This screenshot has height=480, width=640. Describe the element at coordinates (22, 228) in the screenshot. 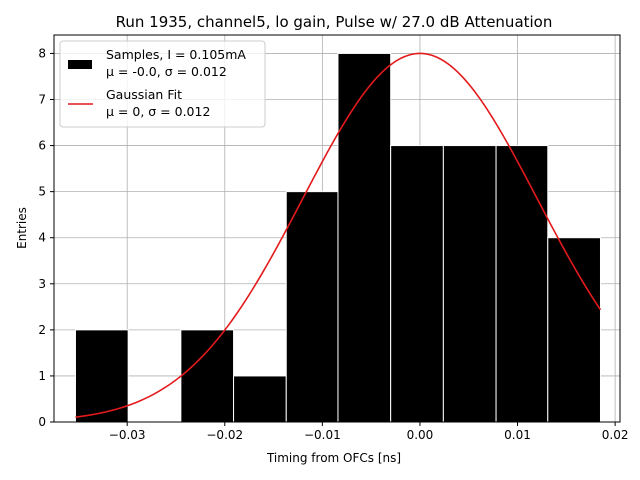

I see `y-axis-label: Entries` at that location.